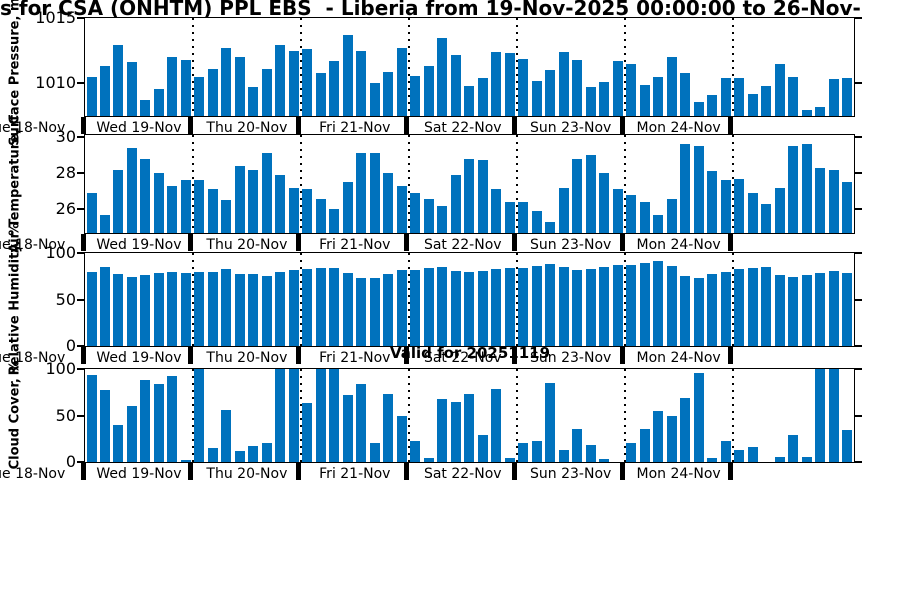 The width and height of the screenshot is (900, 600). I want to click on x-day-label: Sun 23-Nov, so click(571, 358).